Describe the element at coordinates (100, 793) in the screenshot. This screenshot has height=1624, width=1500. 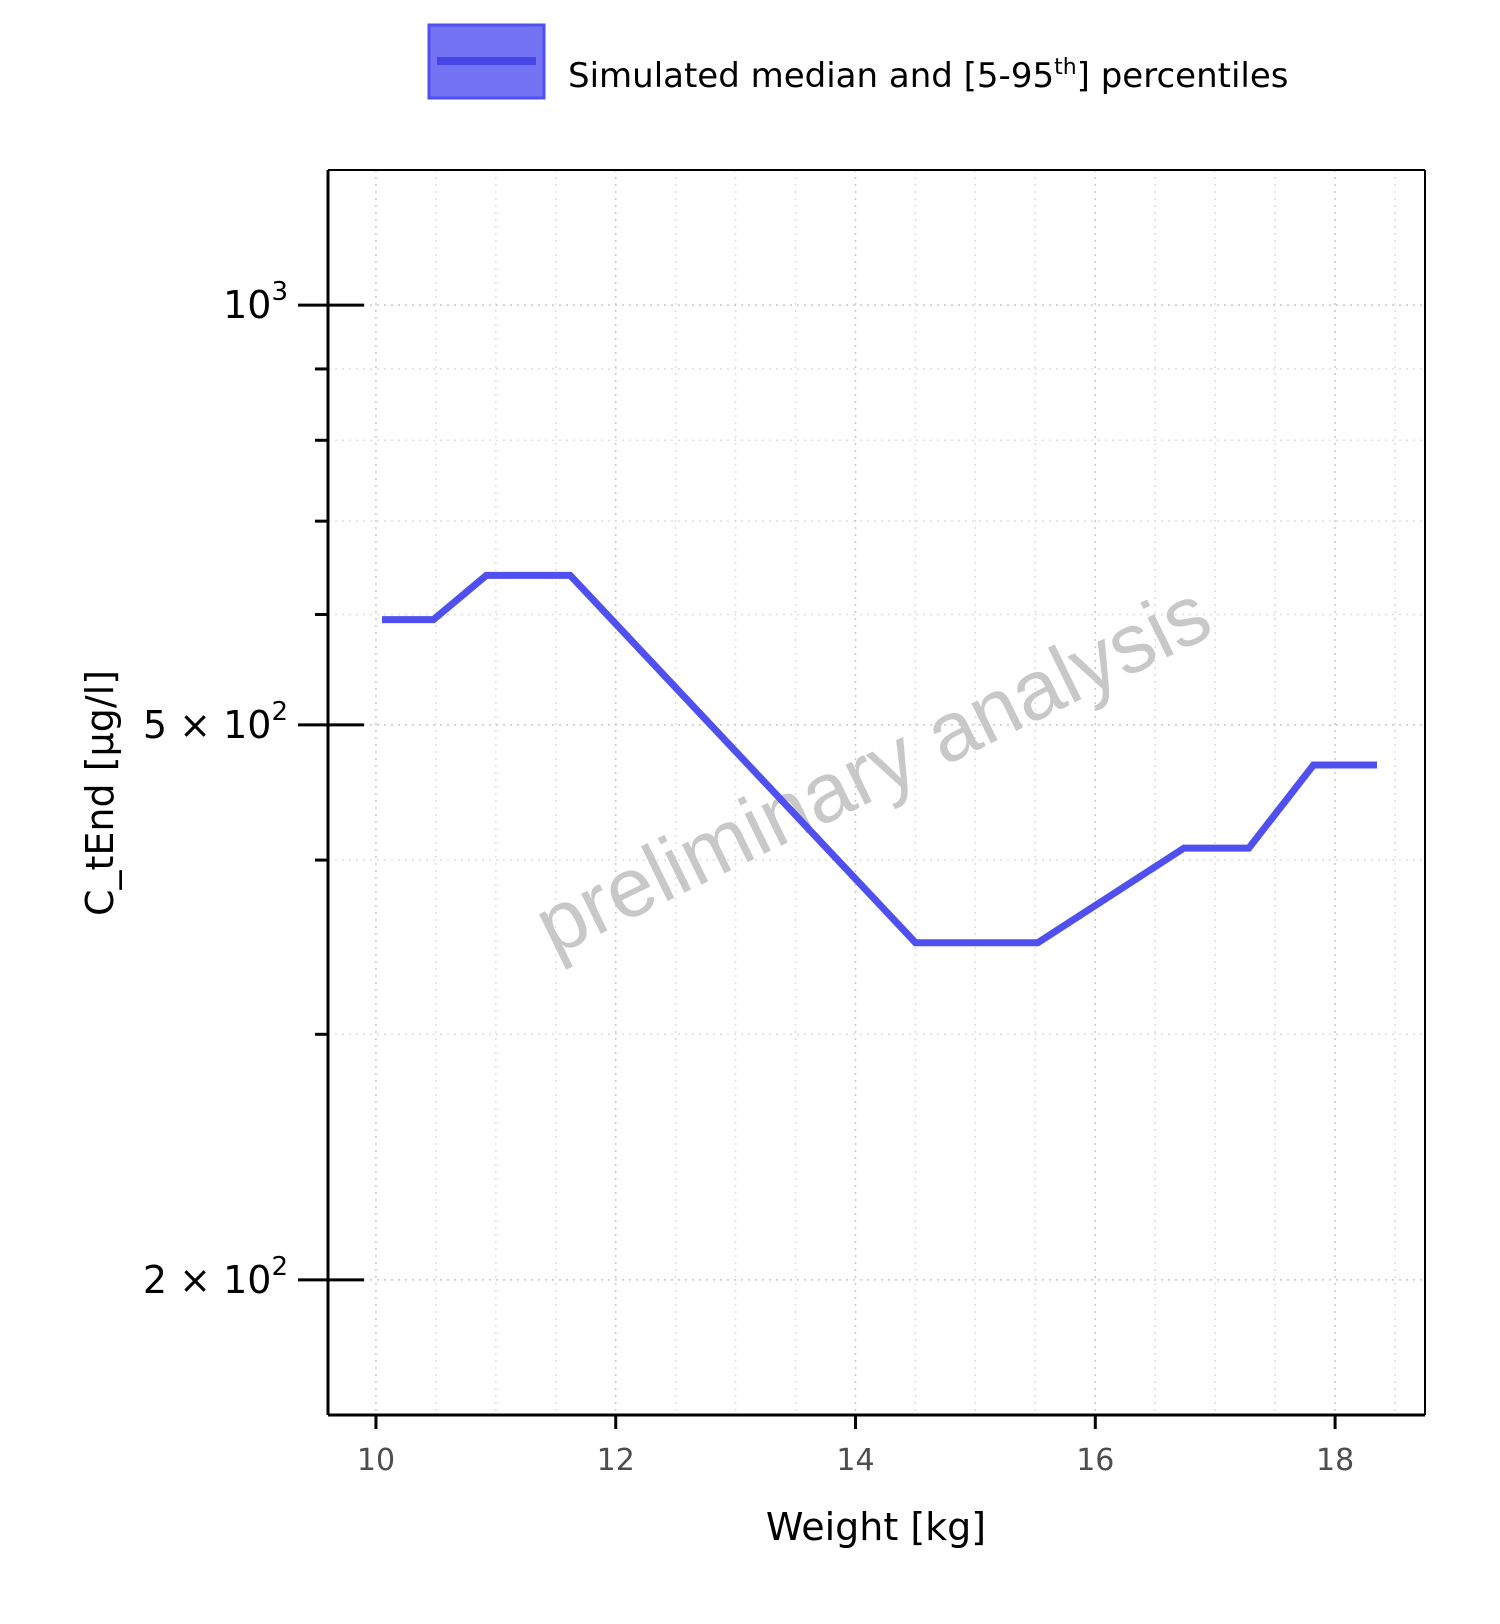
I see `y-axis-title: C_tEnd [µg/l]` at that location.